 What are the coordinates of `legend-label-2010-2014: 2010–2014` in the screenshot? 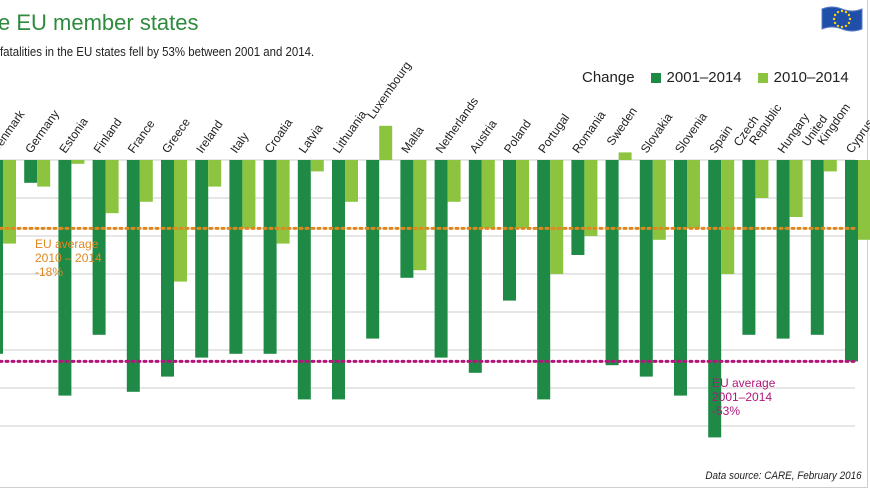 It's located at (811, 77).